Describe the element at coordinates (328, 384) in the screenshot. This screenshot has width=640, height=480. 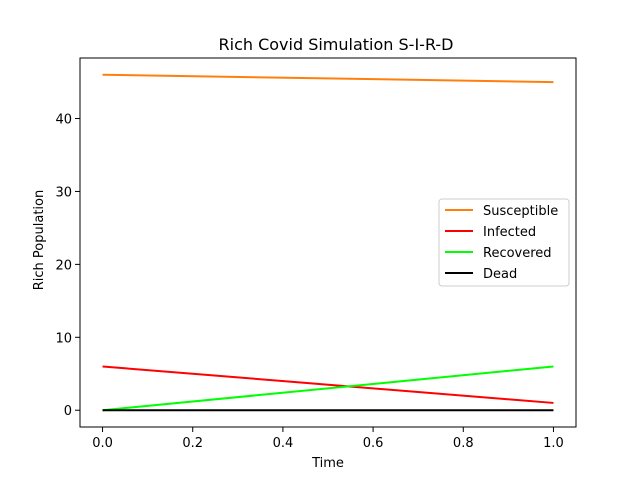
I see `series-line-infected` at that location.